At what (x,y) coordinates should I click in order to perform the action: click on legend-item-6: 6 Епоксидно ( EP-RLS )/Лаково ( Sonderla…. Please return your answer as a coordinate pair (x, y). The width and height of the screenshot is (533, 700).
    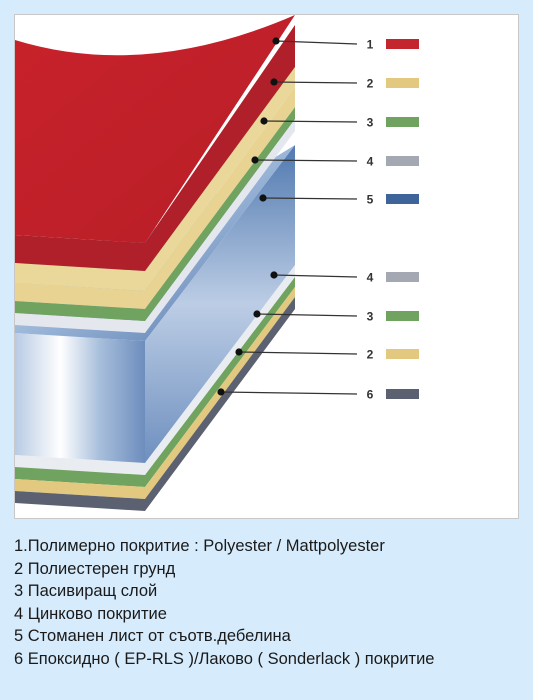
    Looking at the image, I should click on (224, 658).